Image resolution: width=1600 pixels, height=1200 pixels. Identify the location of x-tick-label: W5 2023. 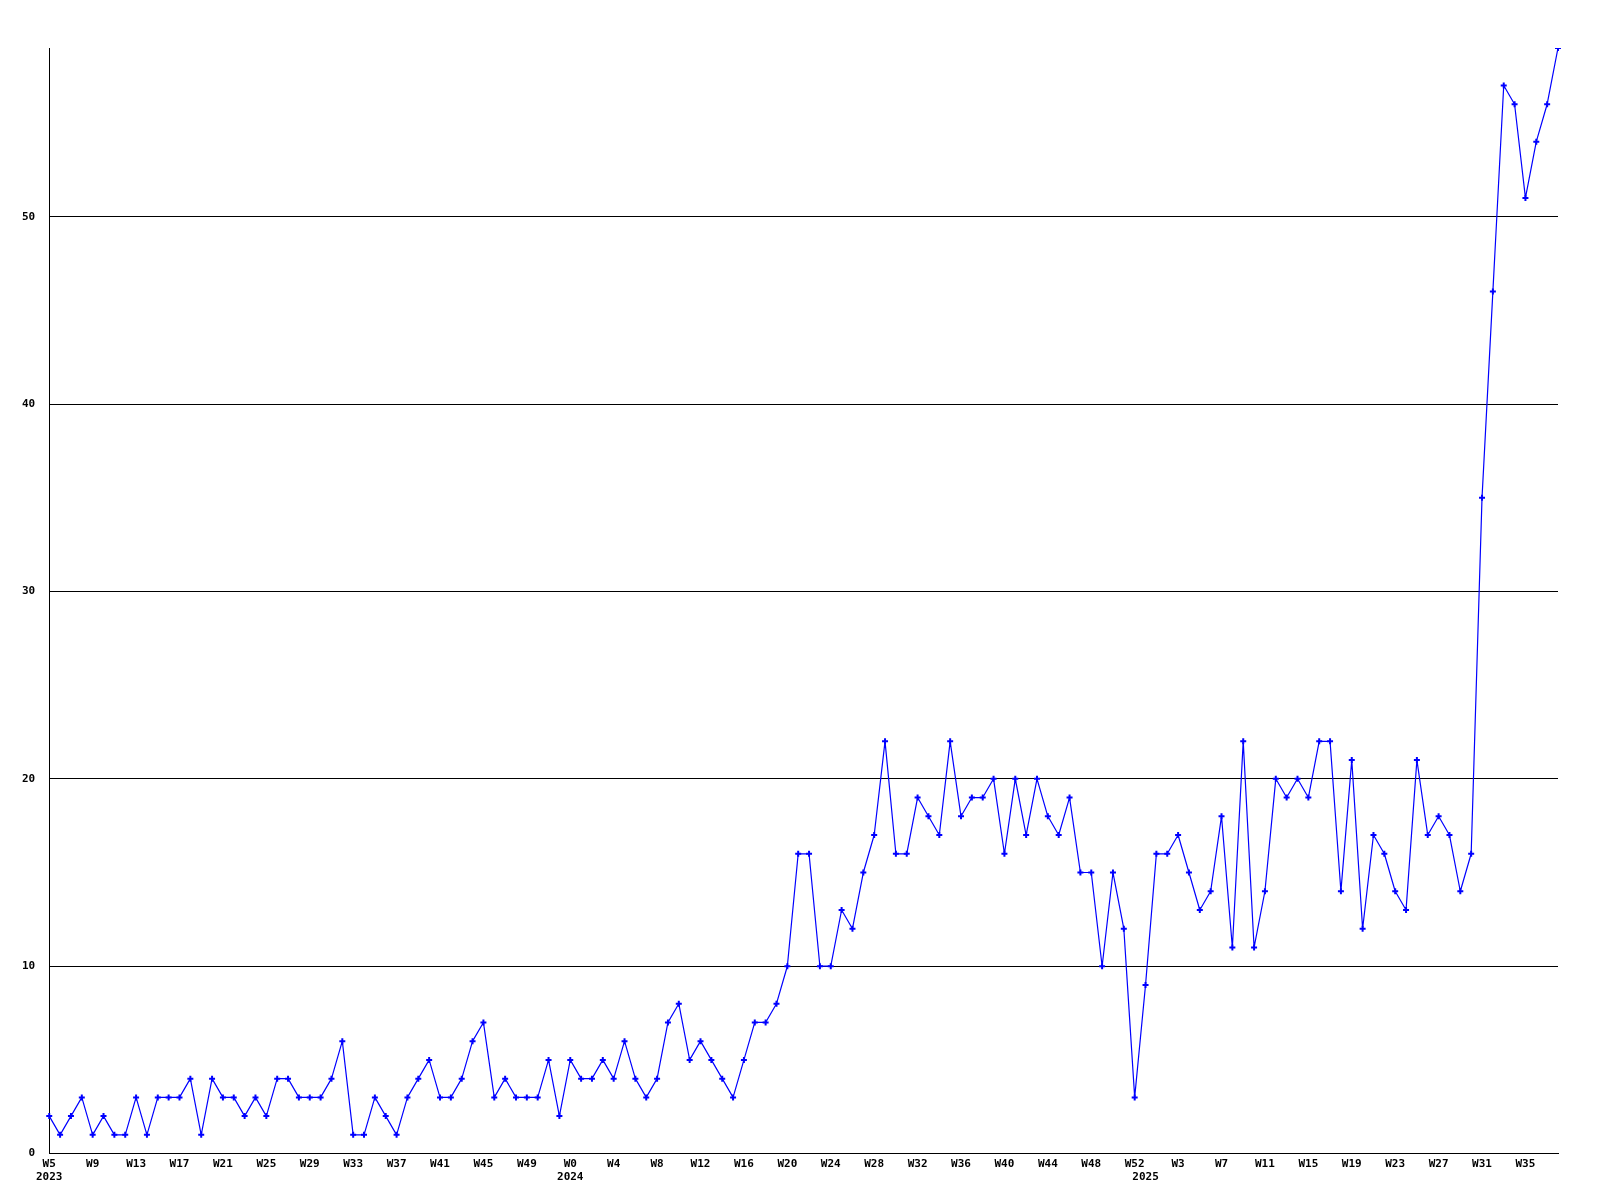
(49, 1170).